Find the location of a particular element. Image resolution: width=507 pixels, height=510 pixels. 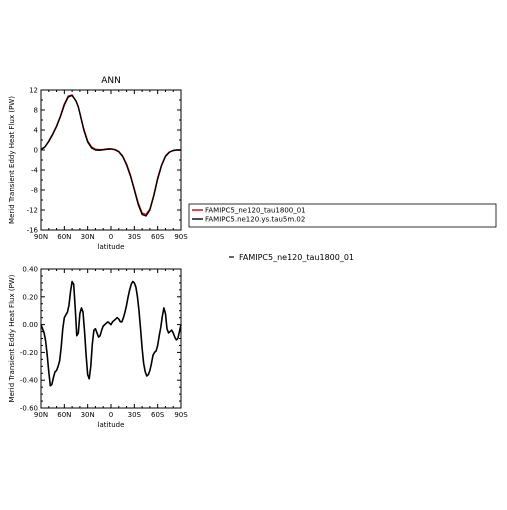

y-tick-label: -16 is located at coordinates (33, 231).